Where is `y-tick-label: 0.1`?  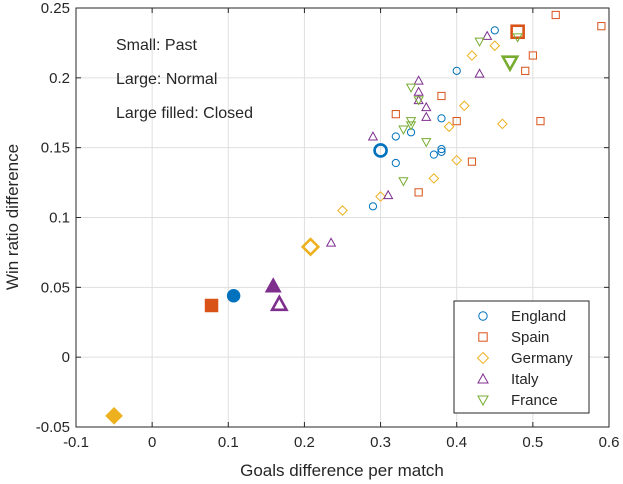 y-tick-label: 0.1 is located at coordinates (59, 218).